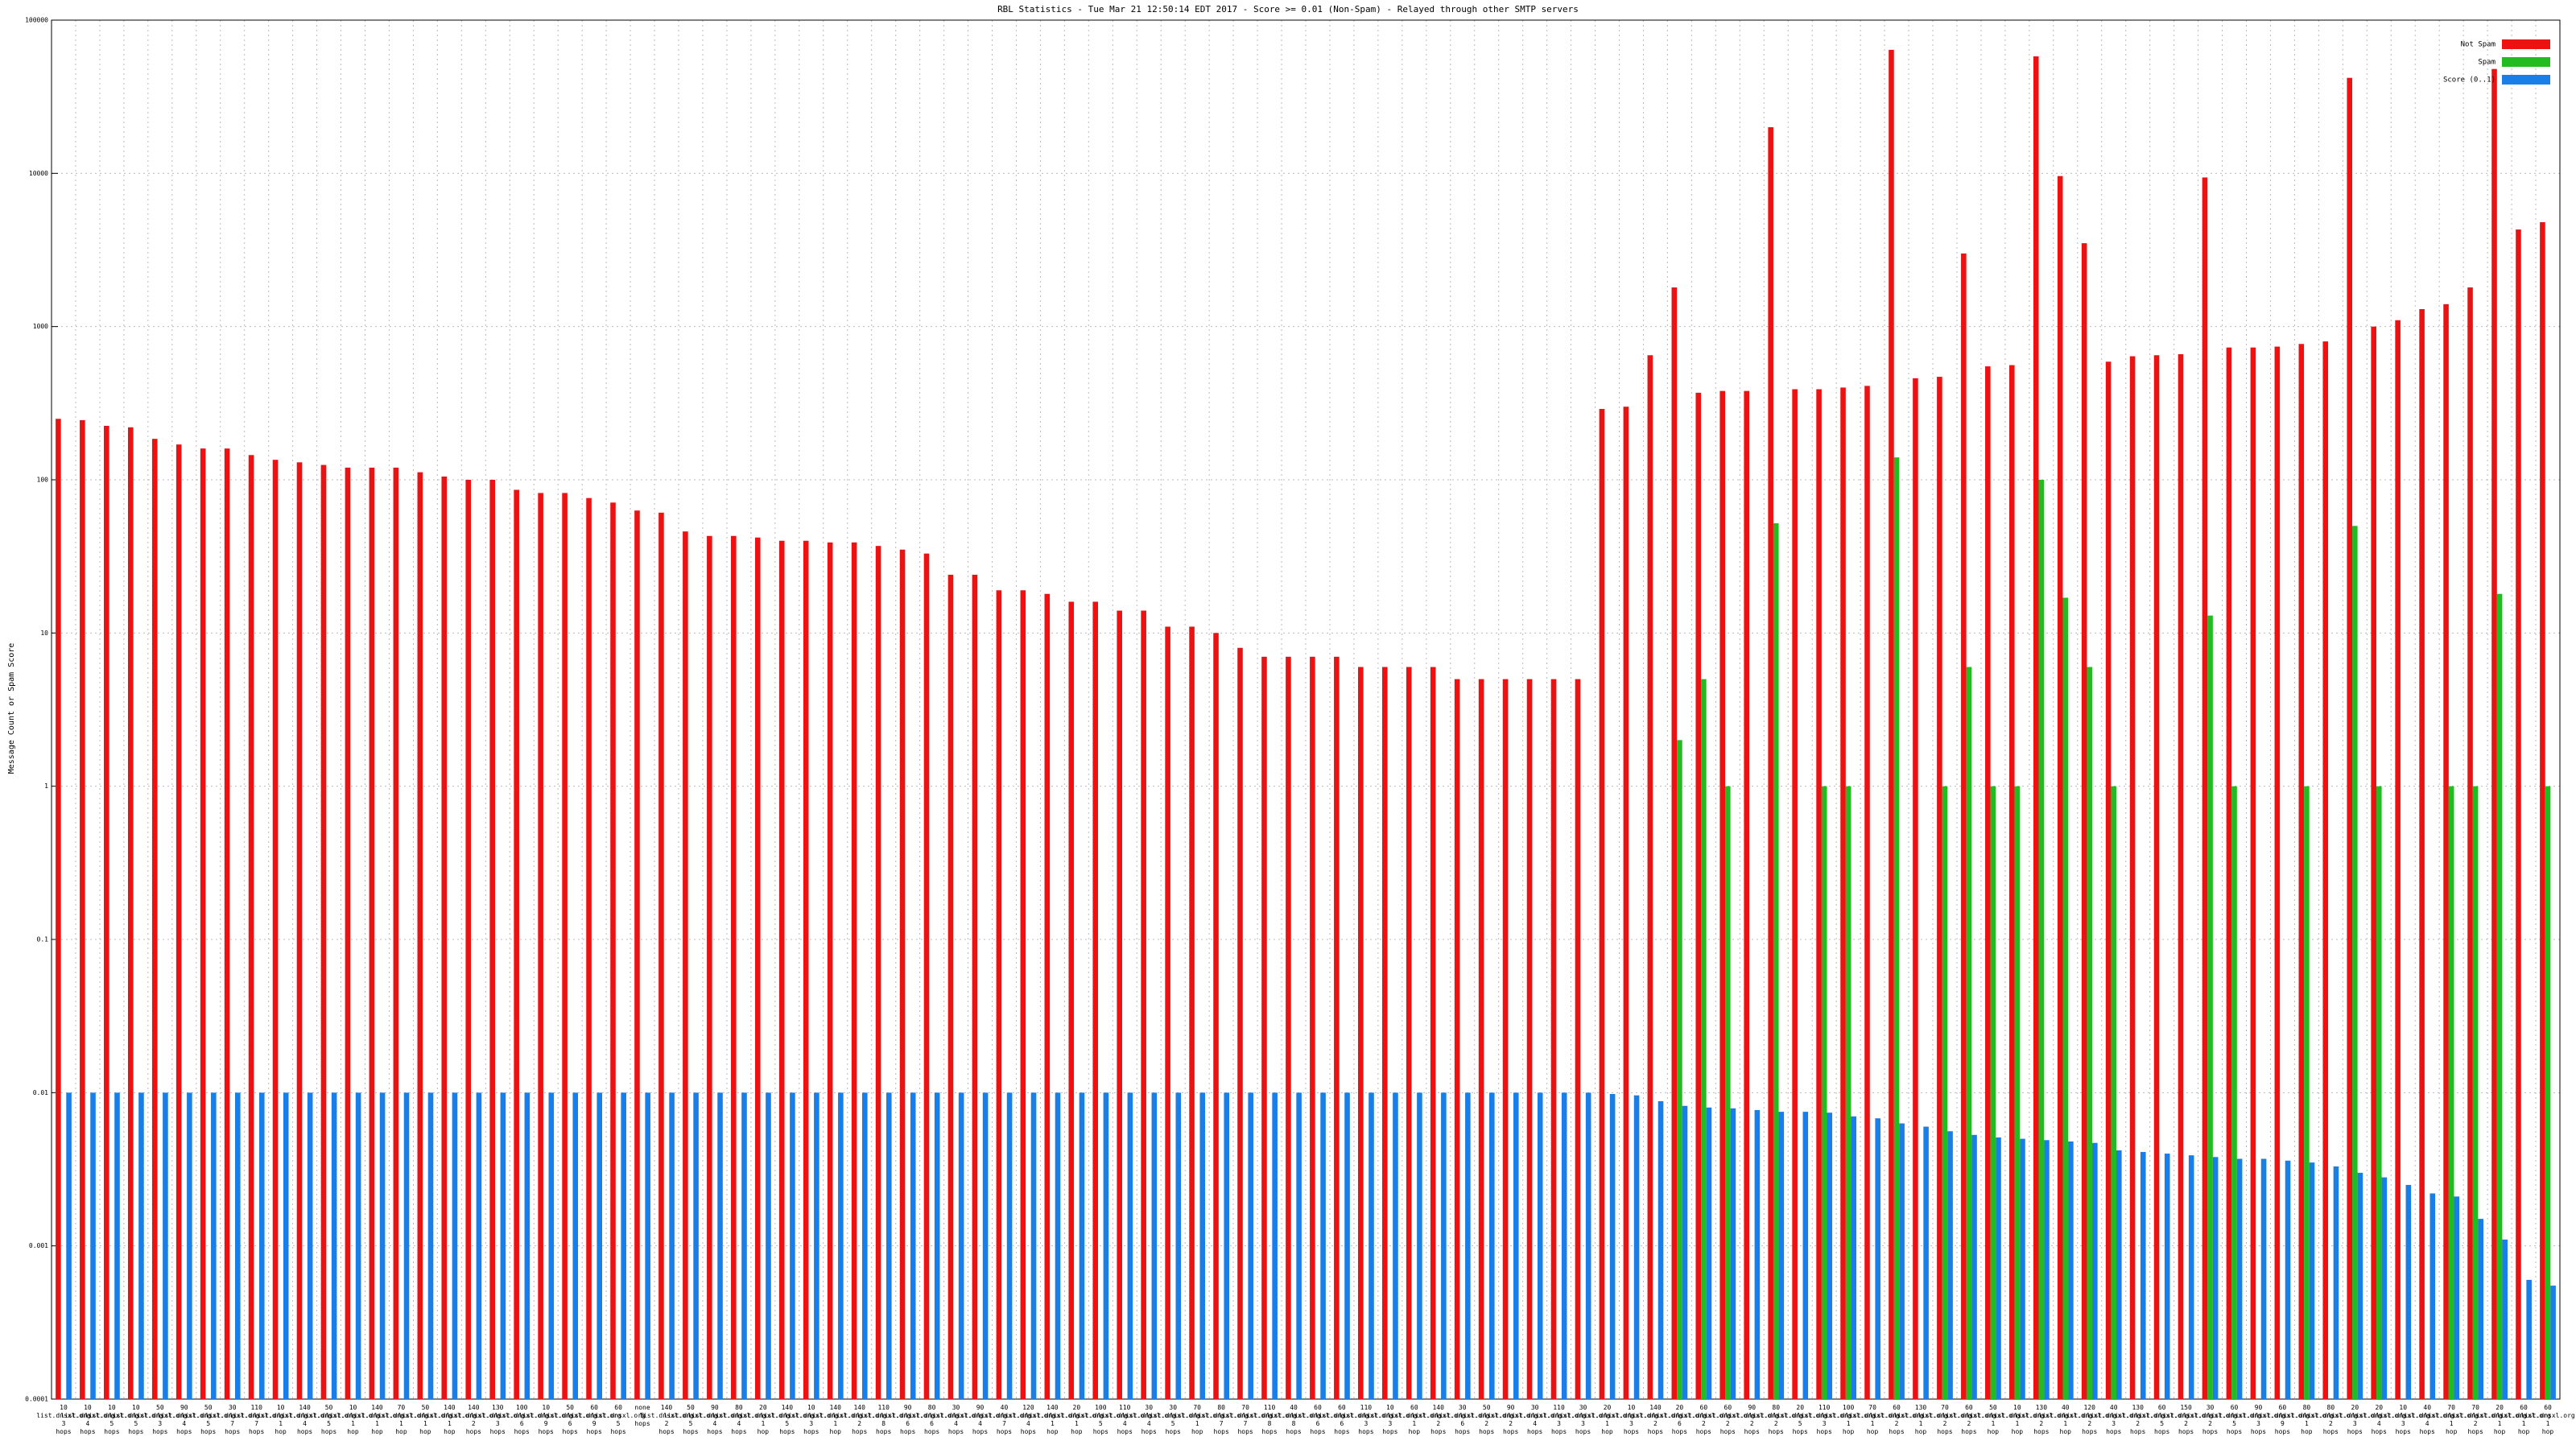 This screenshot has height=1449, width=2576. Describe the element at coordinates (38, 173) in the screenshot. I see `y-tick-label: 10000` at that location.